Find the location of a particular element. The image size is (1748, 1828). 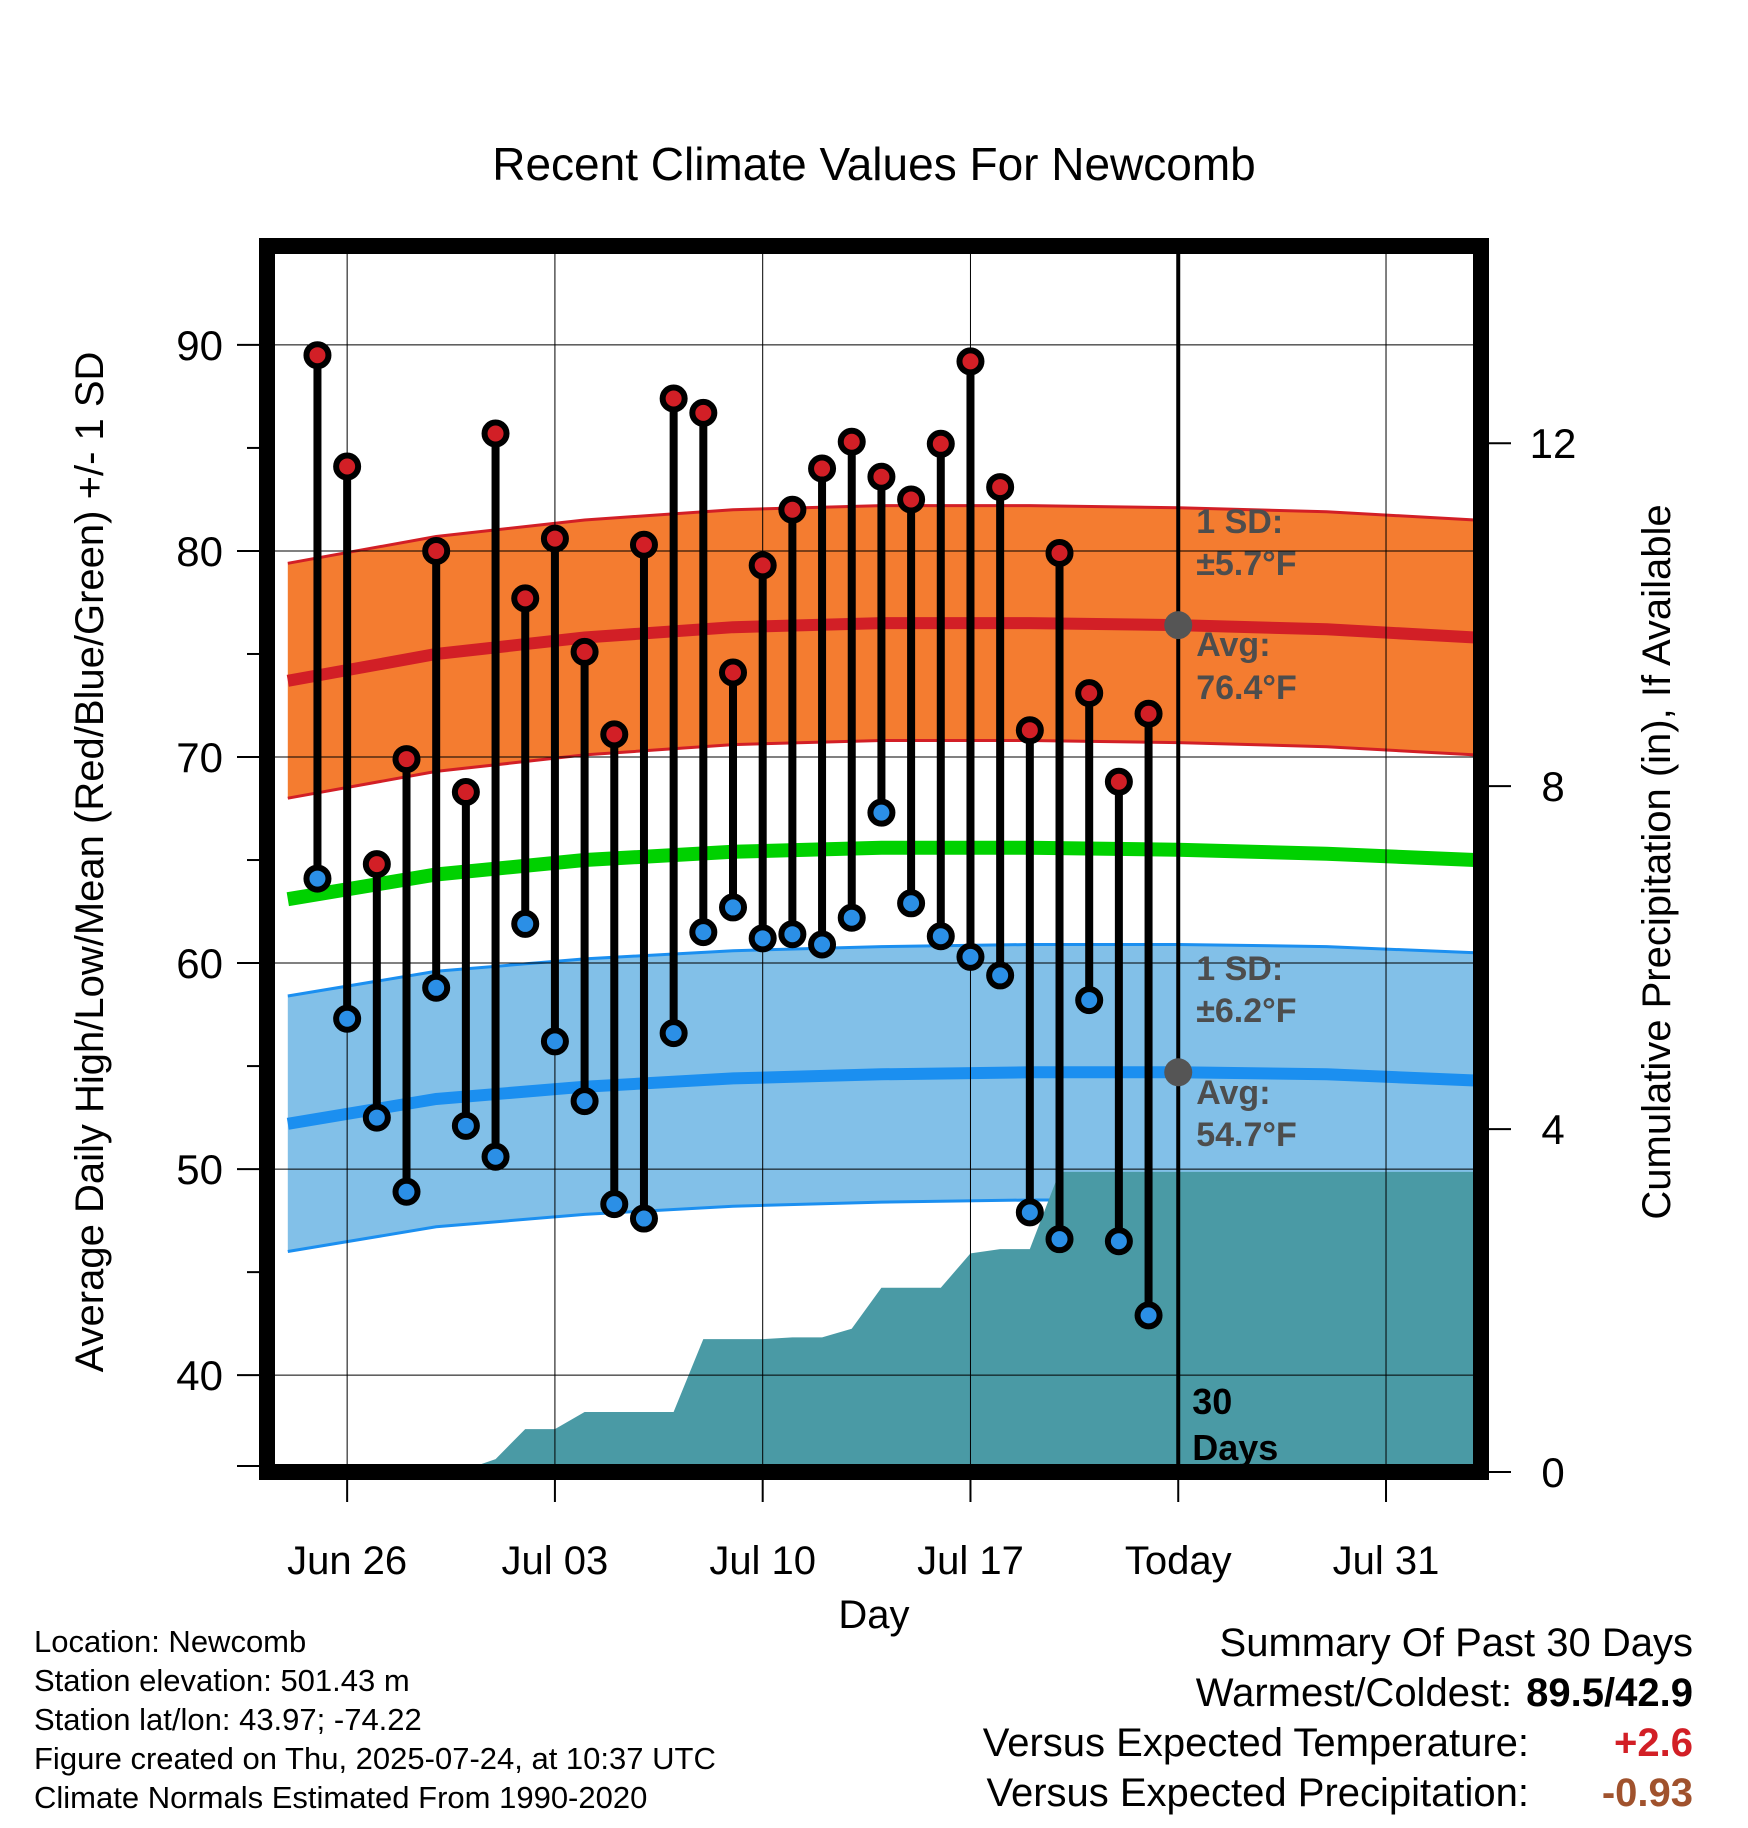

y-tick-label-40: 40 is located at coordinates (199, 1375).